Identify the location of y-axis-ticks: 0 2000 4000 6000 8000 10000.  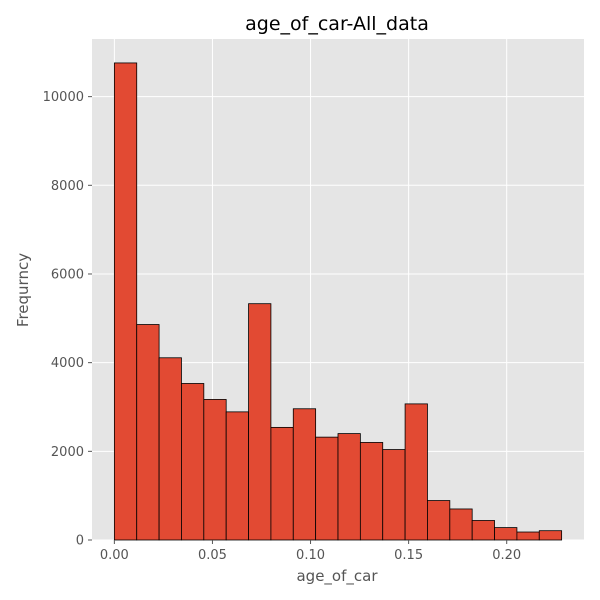
(67, 319).